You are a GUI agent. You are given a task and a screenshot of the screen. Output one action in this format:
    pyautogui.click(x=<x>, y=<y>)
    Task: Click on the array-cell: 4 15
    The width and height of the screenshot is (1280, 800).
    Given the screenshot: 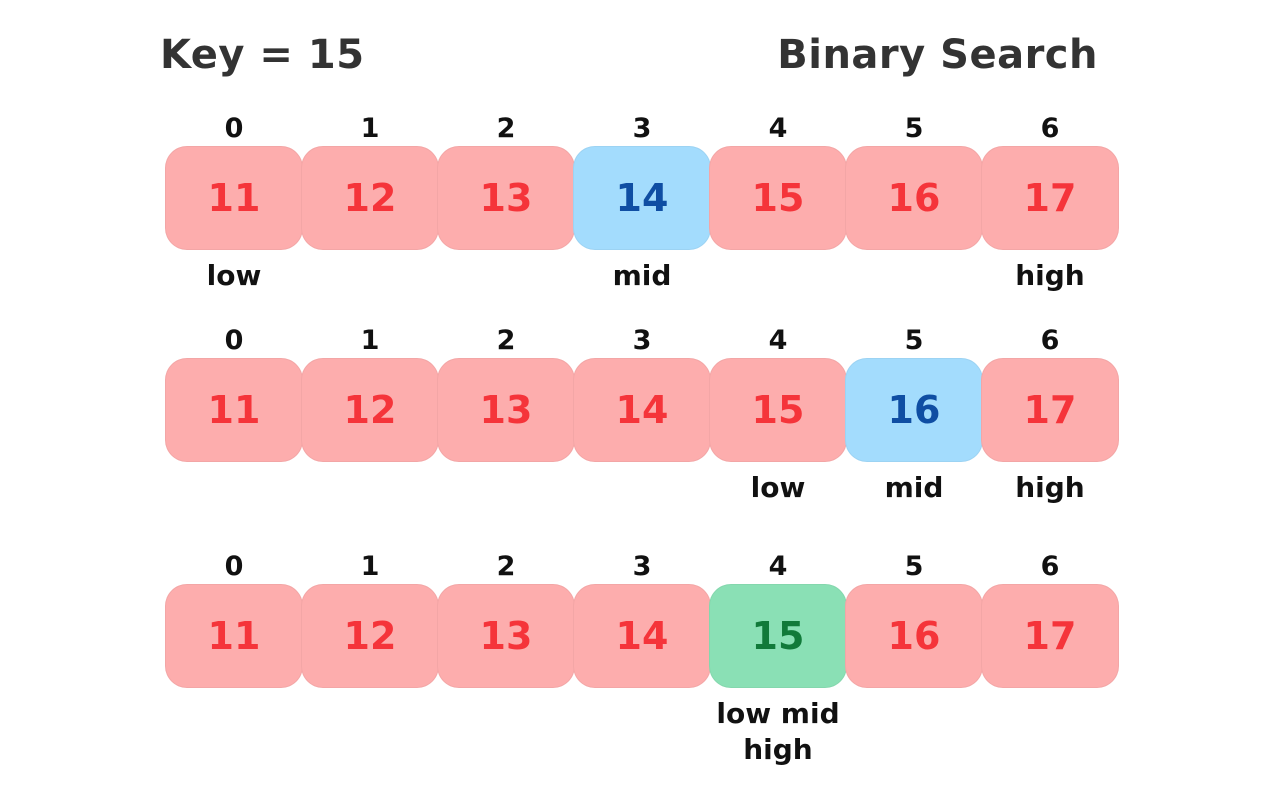 What is the action you would take?
    pyautogui.click(x=778, y=185)
    